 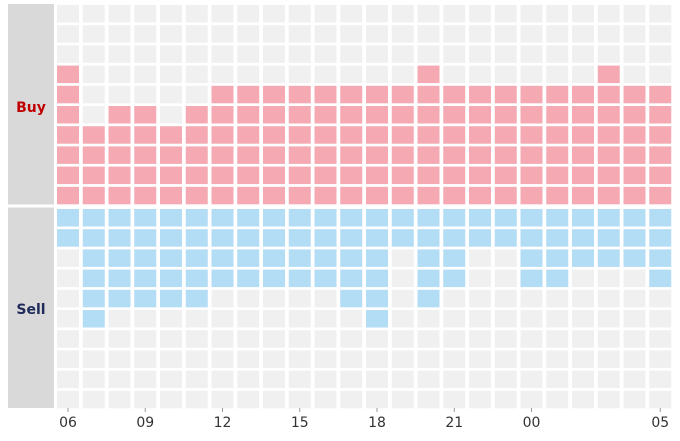 What do you see at coordinates (377, 423) in the screenshot?
I see `x-tick-label: 18` at bounding box center [377, 423].